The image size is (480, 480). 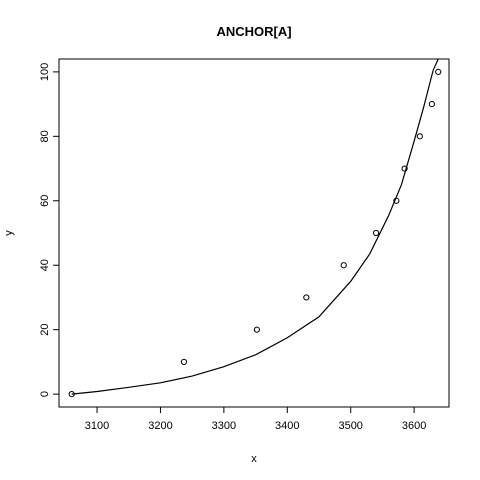 I want to click on x-axis: 3100 3200 3300 3400 3500 3600, so click(x=255, y=419).